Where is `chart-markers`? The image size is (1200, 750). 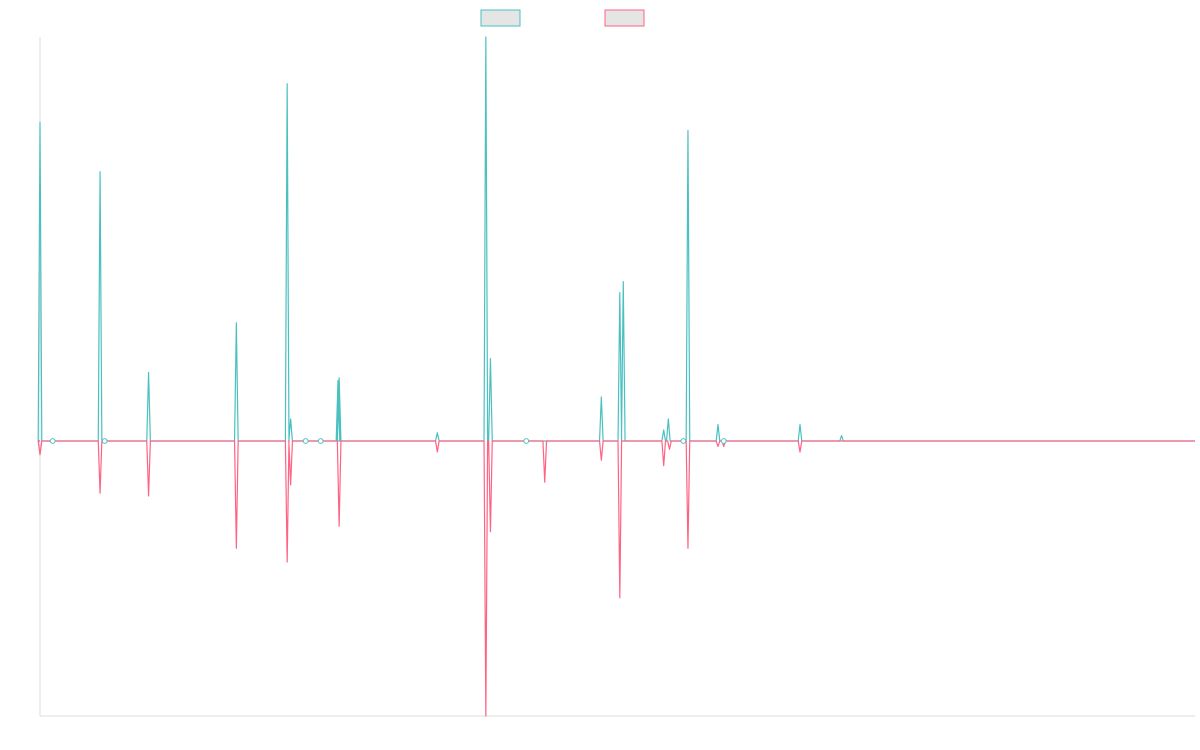
chart-markers is located at coordinates (388, 441).